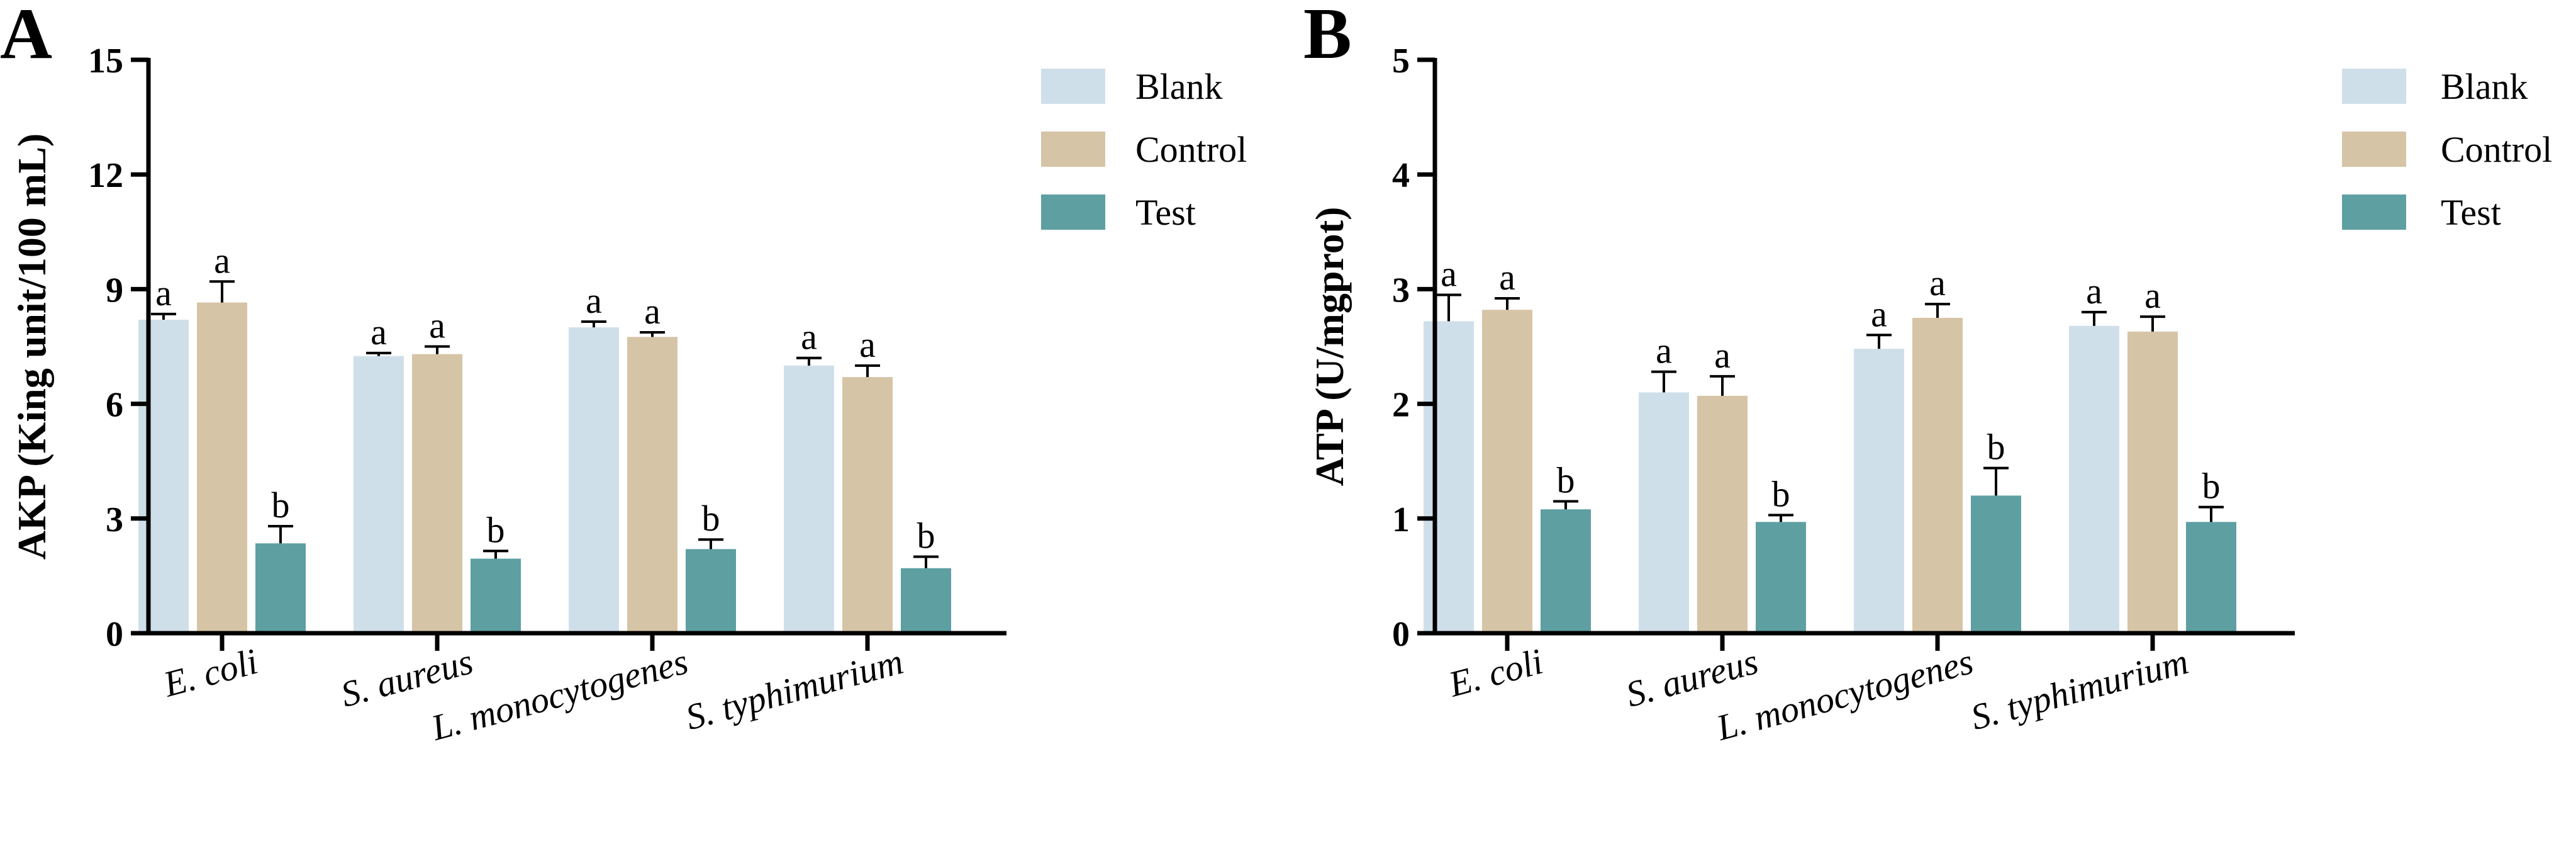  Describe the element at coordinates (105, 175) in the screenshot. I see `y-tick-label: 12` at that location.